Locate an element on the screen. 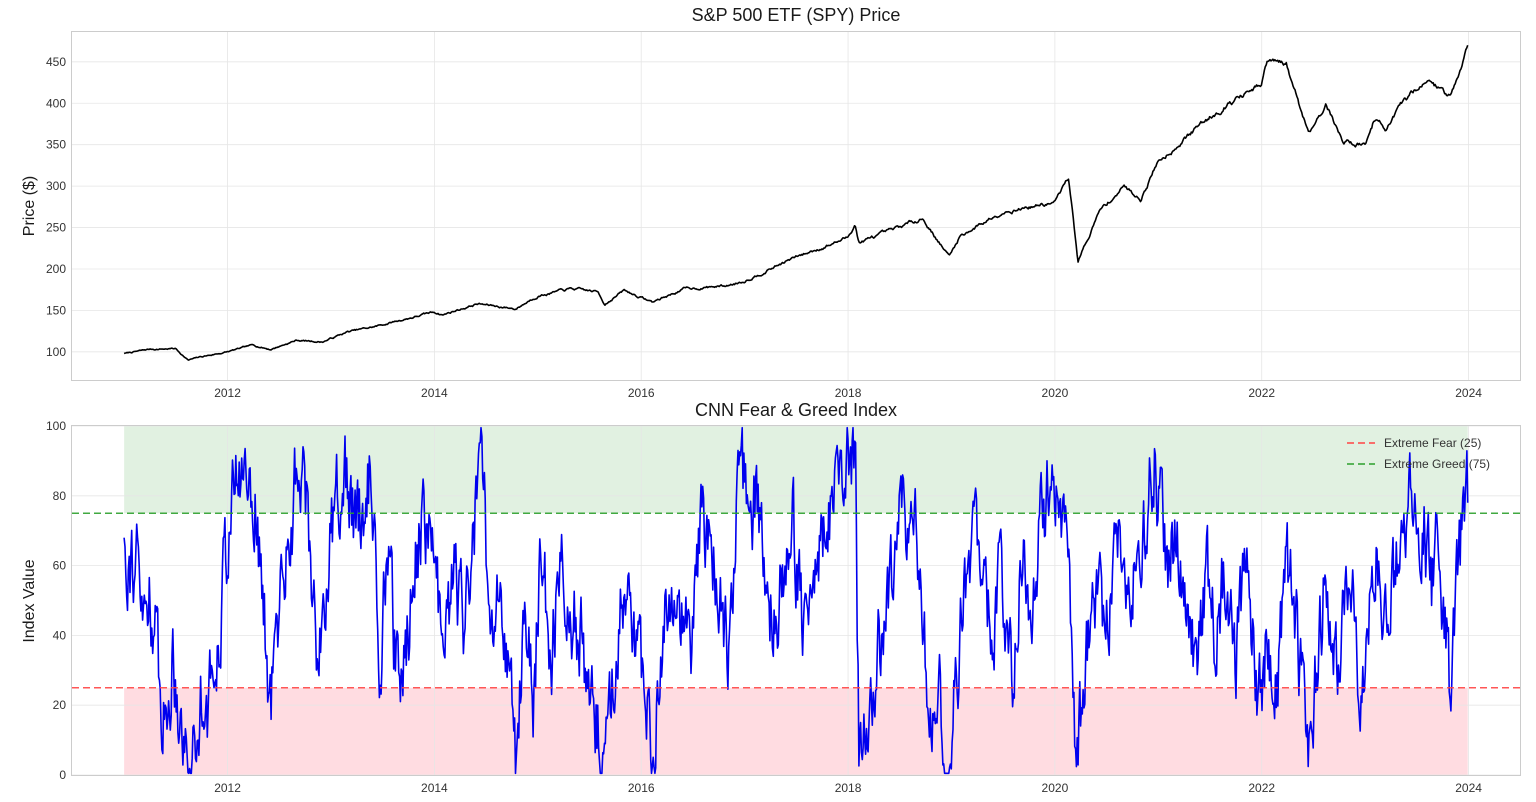 This screenshot has width=1536, height=802. legend-label: Extreme Fear (25) is located at coordinates (1432, 443).